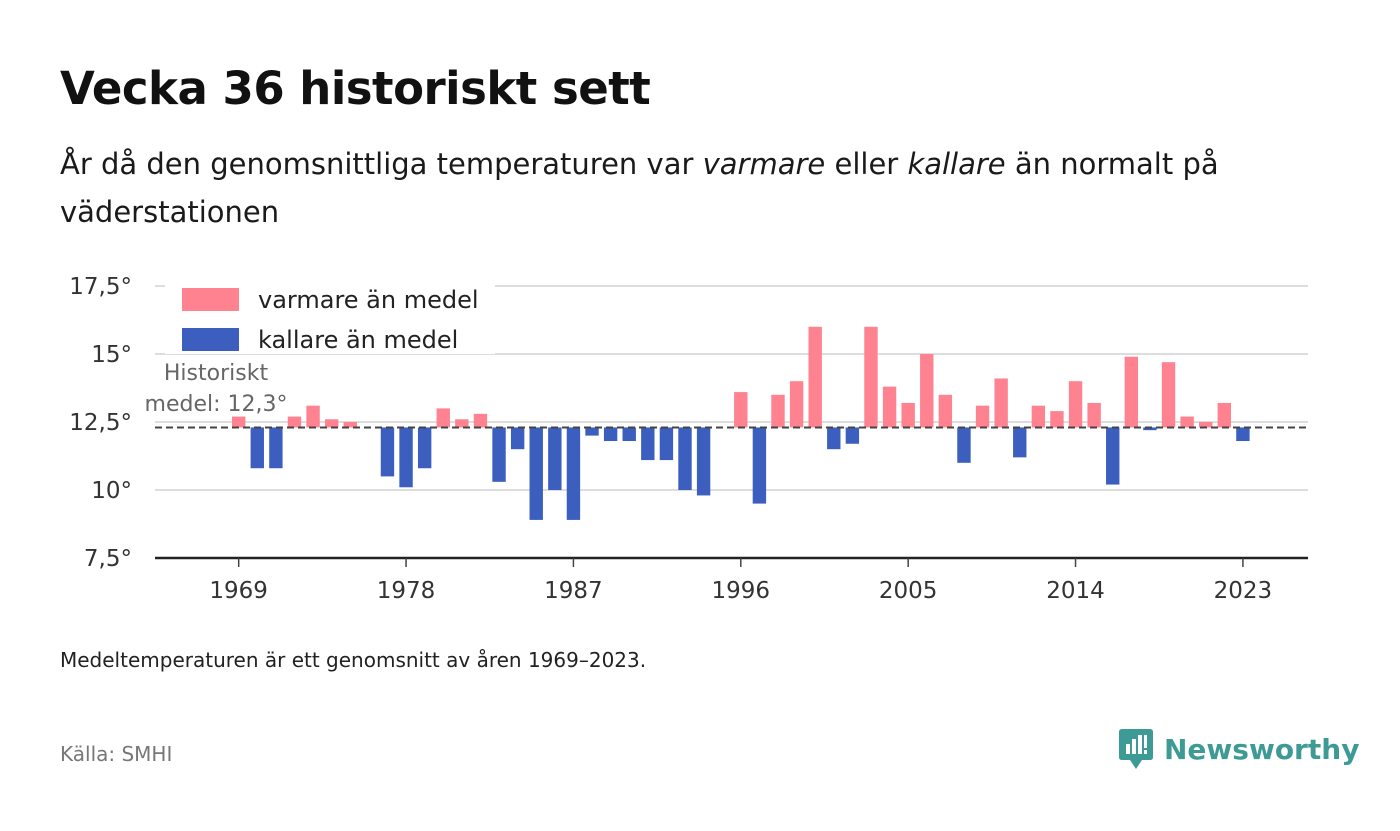  Describe the element at coordinates (741, 591) in the screenshot. I see `x-tick-label: 1996` at that location.